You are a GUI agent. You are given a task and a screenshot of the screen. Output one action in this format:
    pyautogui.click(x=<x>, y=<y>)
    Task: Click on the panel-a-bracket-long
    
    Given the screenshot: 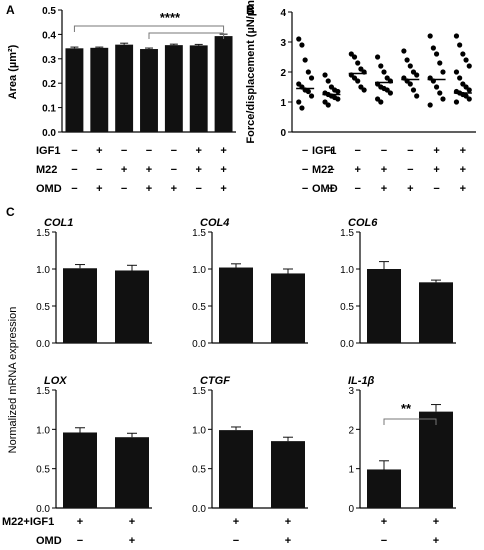 What is the action you would take?
    pyautogui.click(x=149, y=28)
    